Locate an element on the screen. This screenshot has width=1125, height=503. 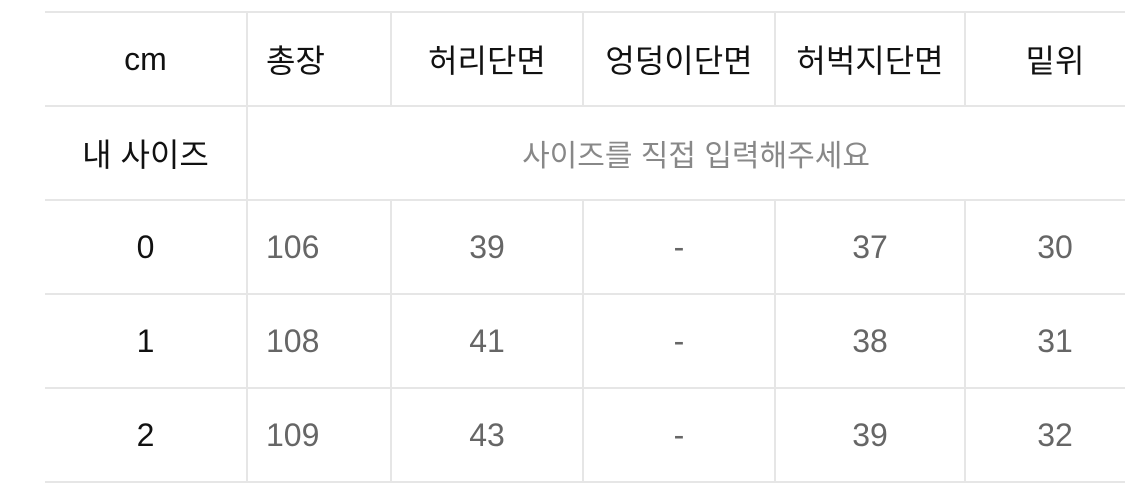
size-label: 0 is located at coordinates (146, 247).